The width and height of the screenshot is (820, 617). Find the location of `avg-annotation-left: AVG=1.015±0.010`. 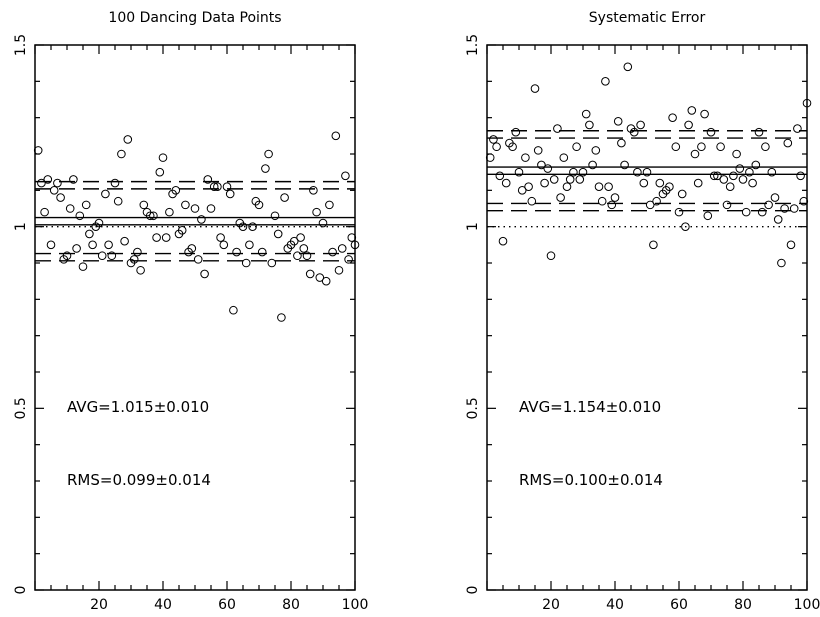

avg-annotation-left: AVG=1.015±0.010 is located at coordinates (138, 407).